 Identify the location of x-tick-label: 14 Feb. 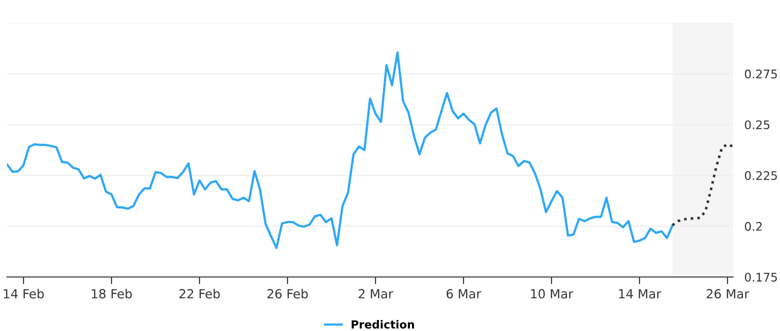
(24, 293).